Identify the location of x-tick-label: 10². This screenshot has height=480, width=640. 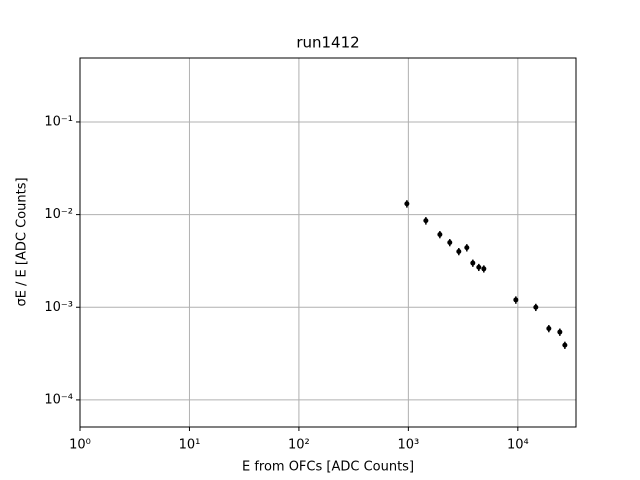
(299, 445).